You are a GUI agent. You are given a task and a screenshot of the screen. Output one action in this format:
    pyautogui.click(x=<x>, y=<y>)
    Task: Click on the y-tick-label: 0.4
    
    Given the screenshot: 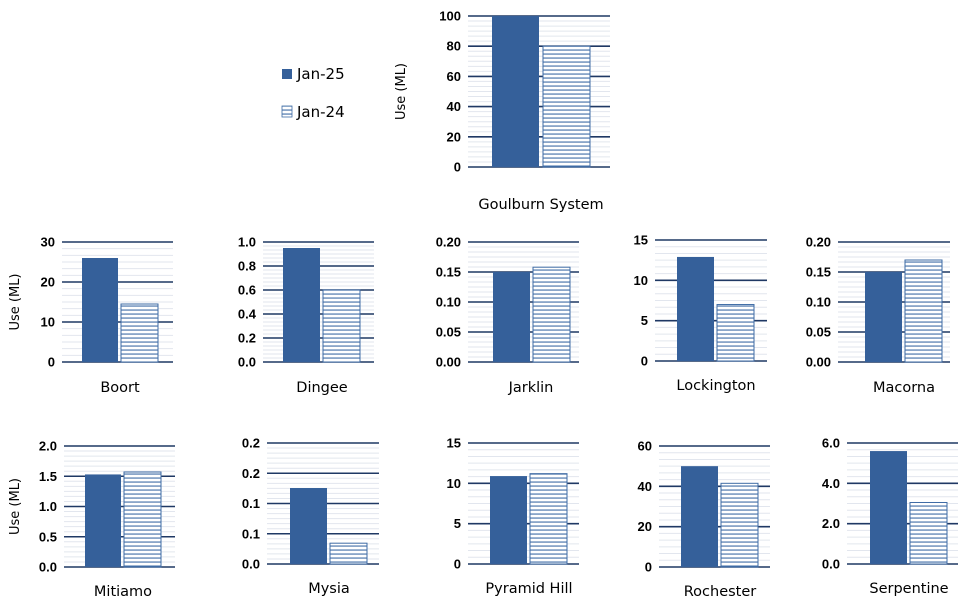 What is the action you would take?
    pyautogui.click(x=247, y=314)
    